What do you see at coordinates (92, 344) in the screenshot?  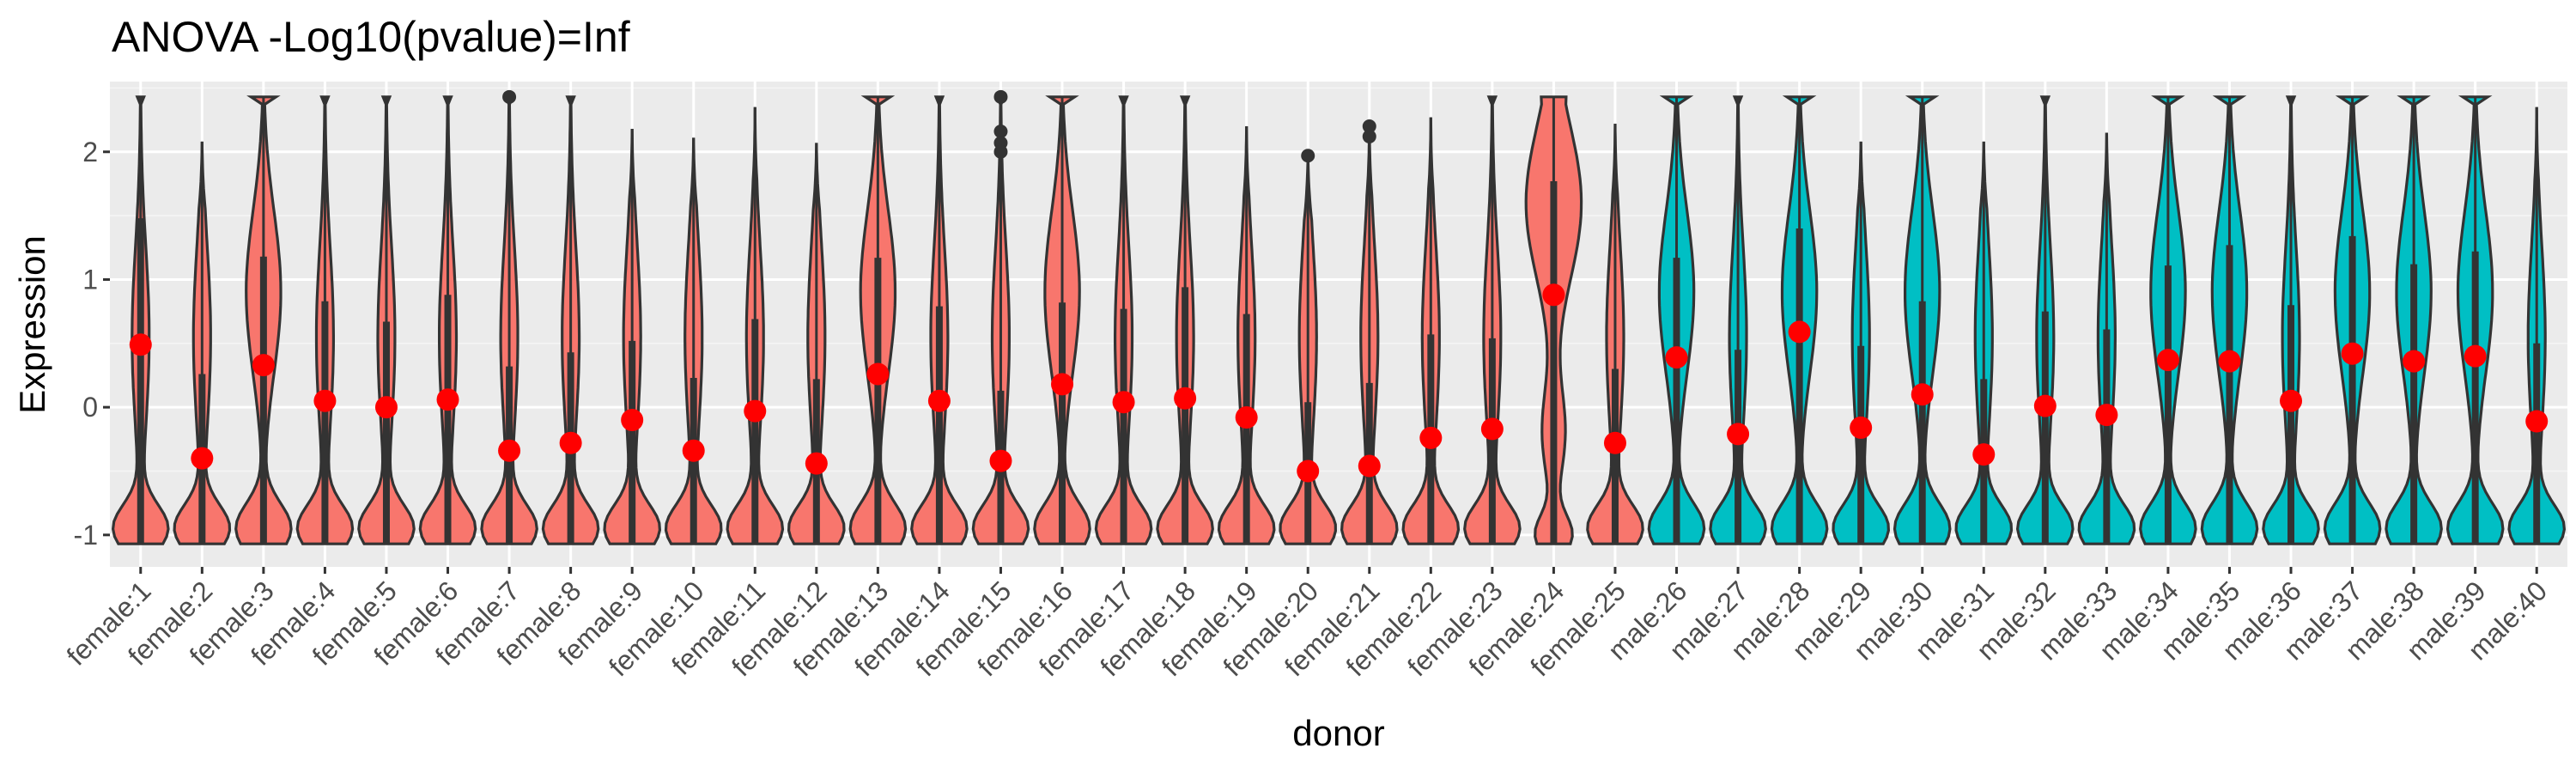 I see `y-axis: -1 0 1 2` at bounding box center [92, 344].